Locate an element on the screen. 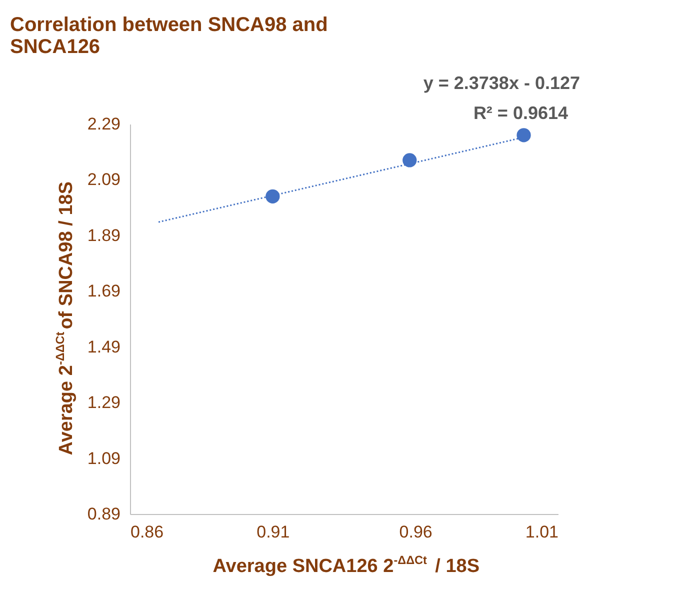 The width and height of the screenshot is (674, 594). y-tick-label: 0.89 is located at coordinates (103, 514).